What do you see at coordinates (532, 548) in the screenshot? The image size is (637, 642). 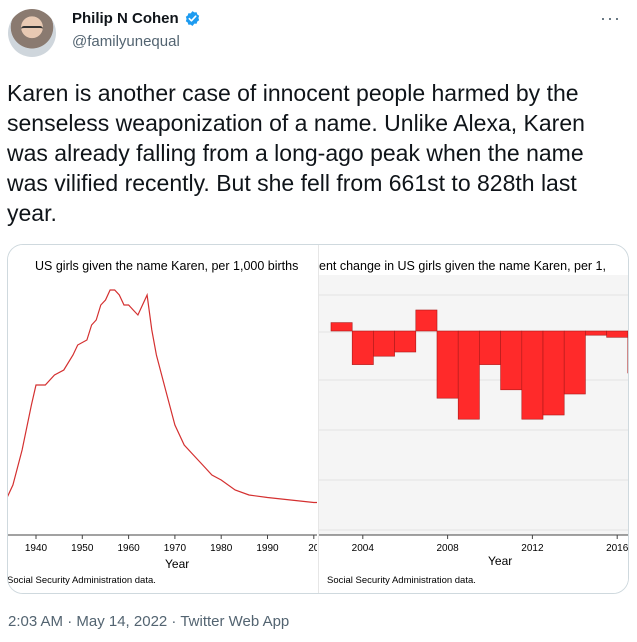 I see `bar-x-tick: 2012` at bounding box center [532, 548].